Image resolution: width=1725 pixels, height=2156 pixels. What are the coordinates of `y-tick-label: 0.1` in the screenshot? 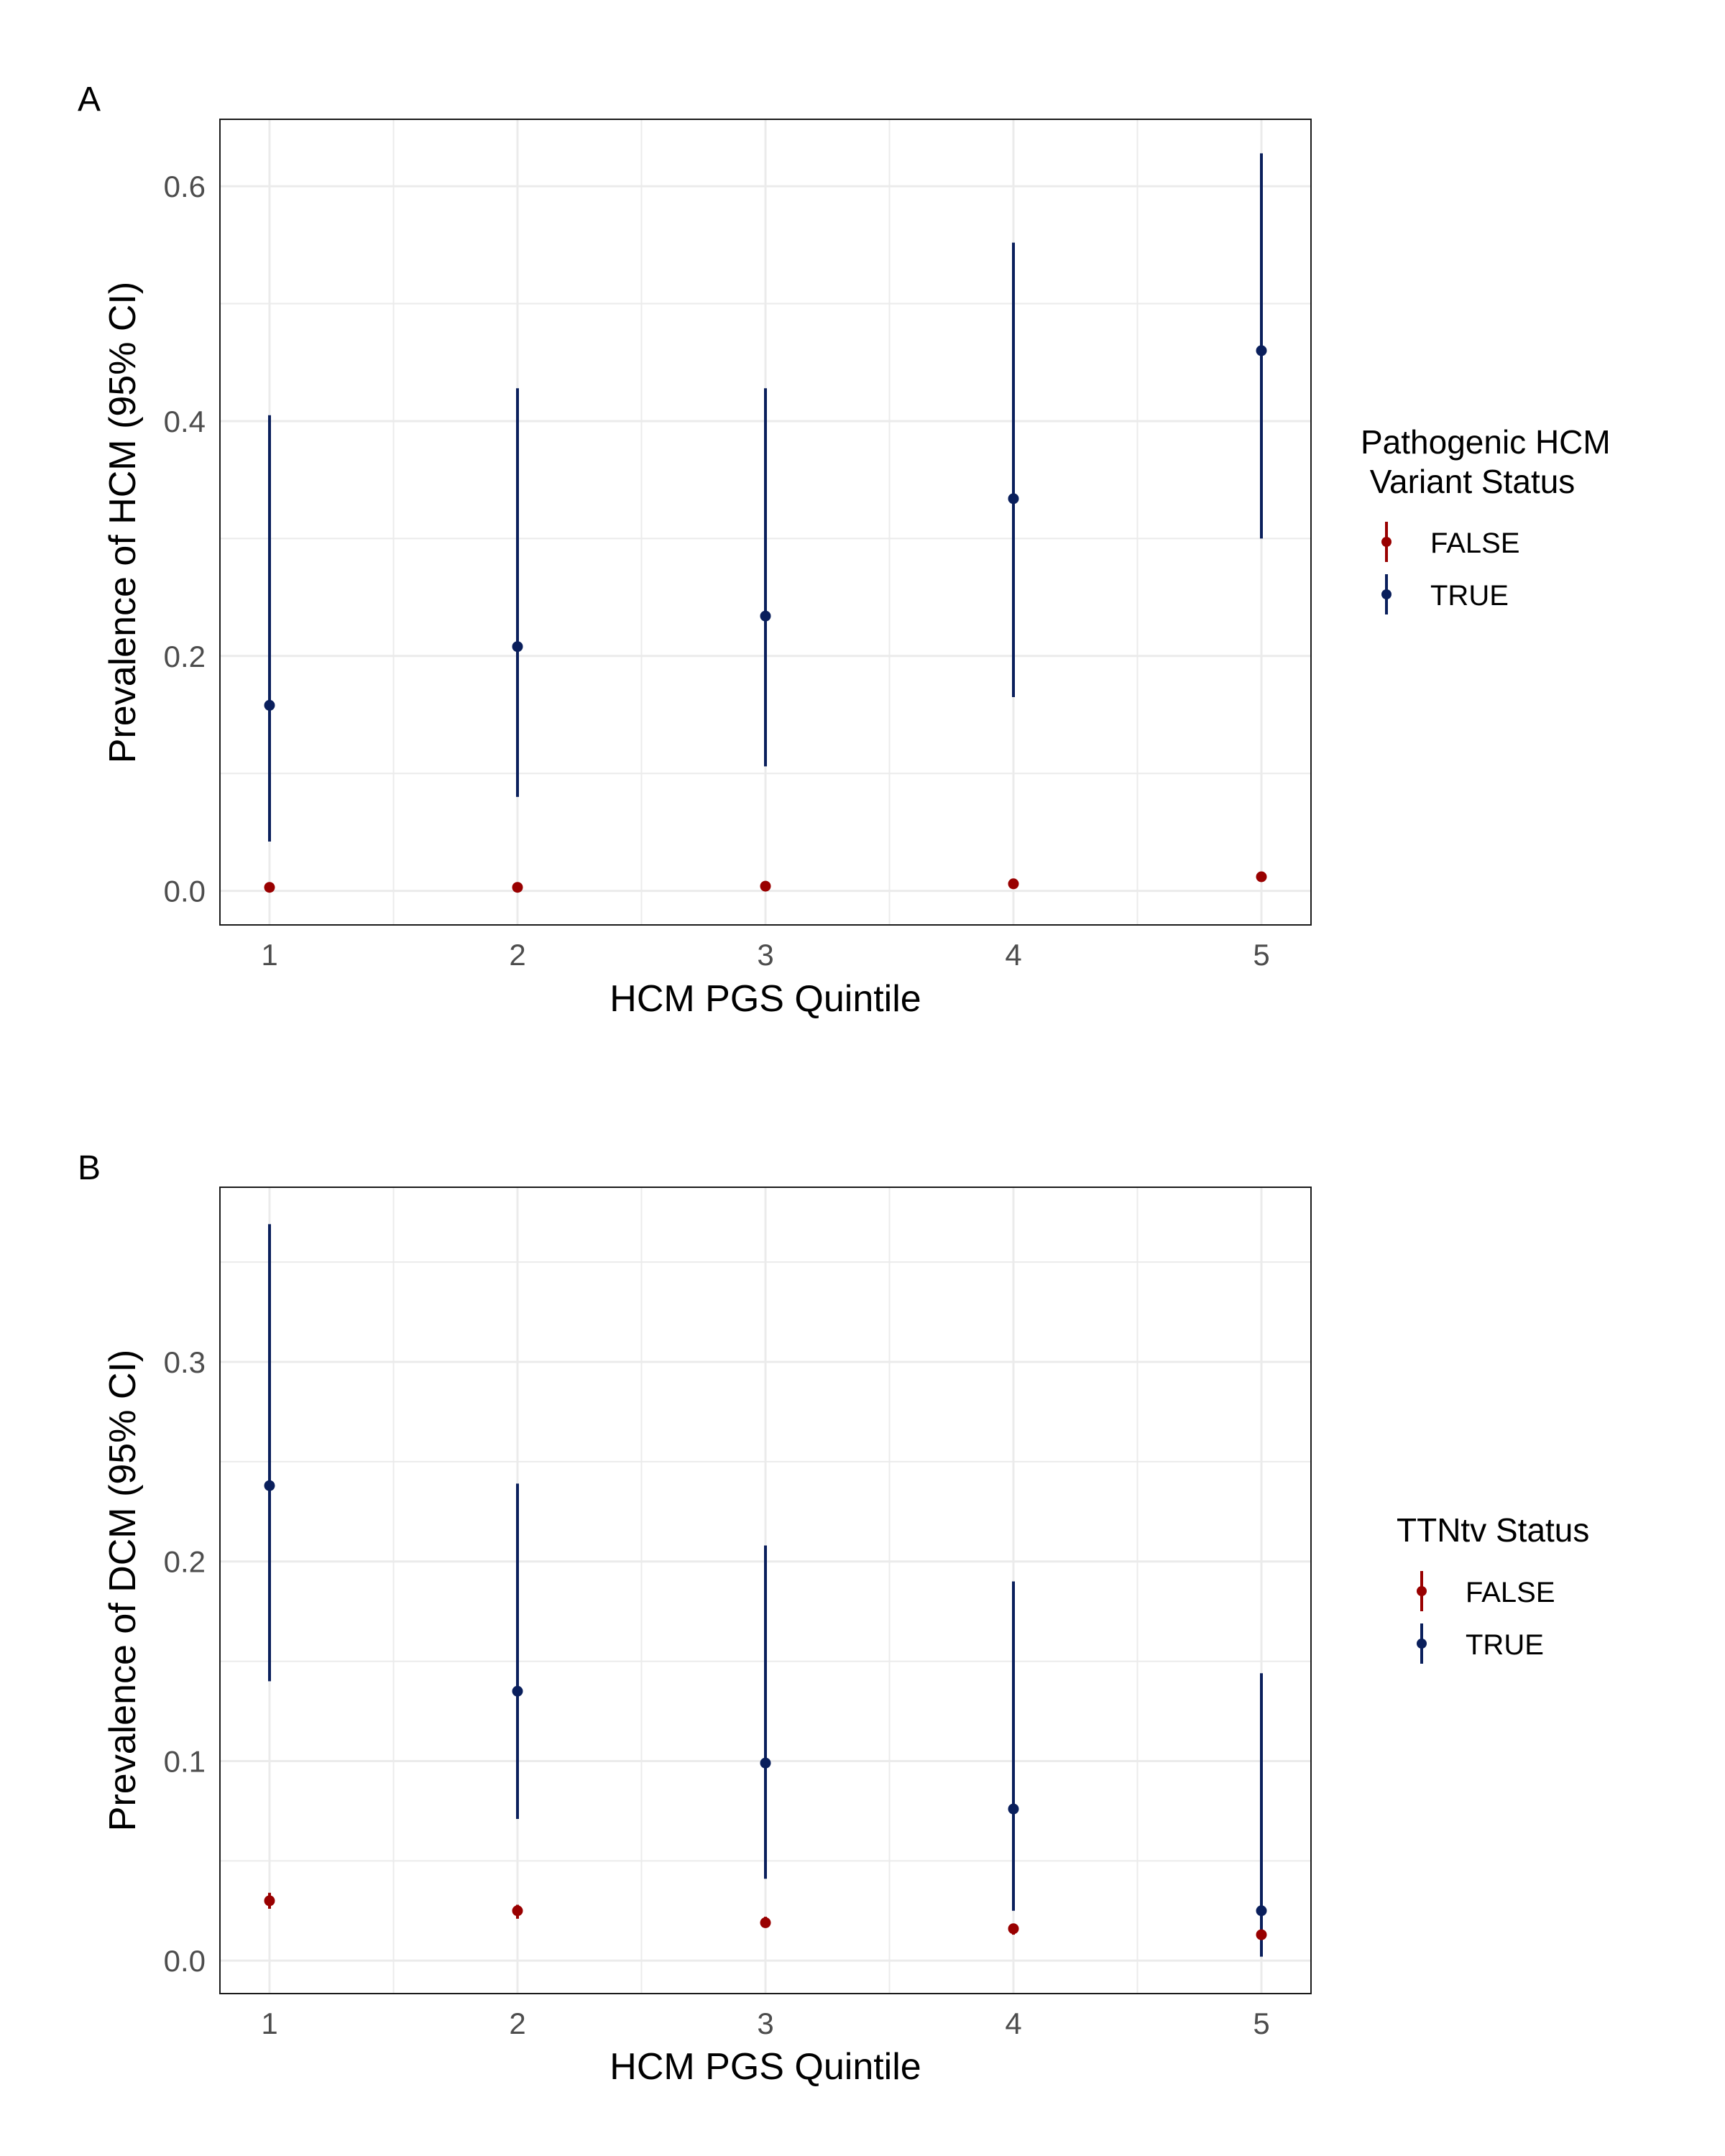 It's located at (185, 1761).